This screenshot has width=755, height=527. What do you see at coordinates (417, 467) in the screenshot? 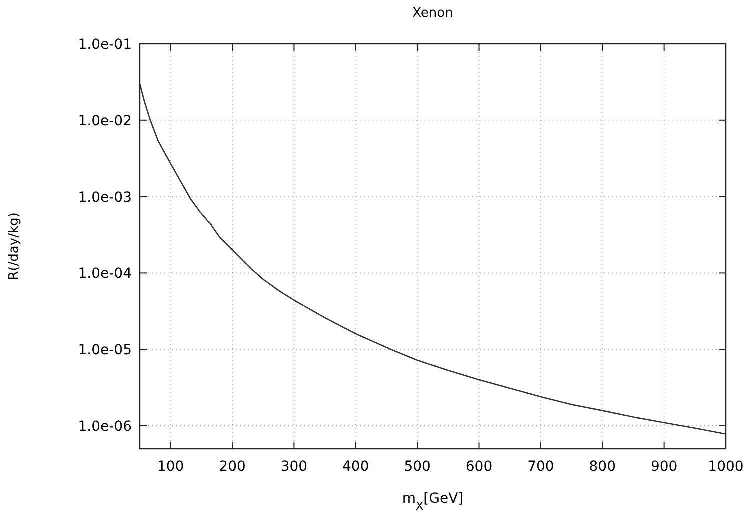
I see `x-tick-label: 500` at bounding box center [417, 467].